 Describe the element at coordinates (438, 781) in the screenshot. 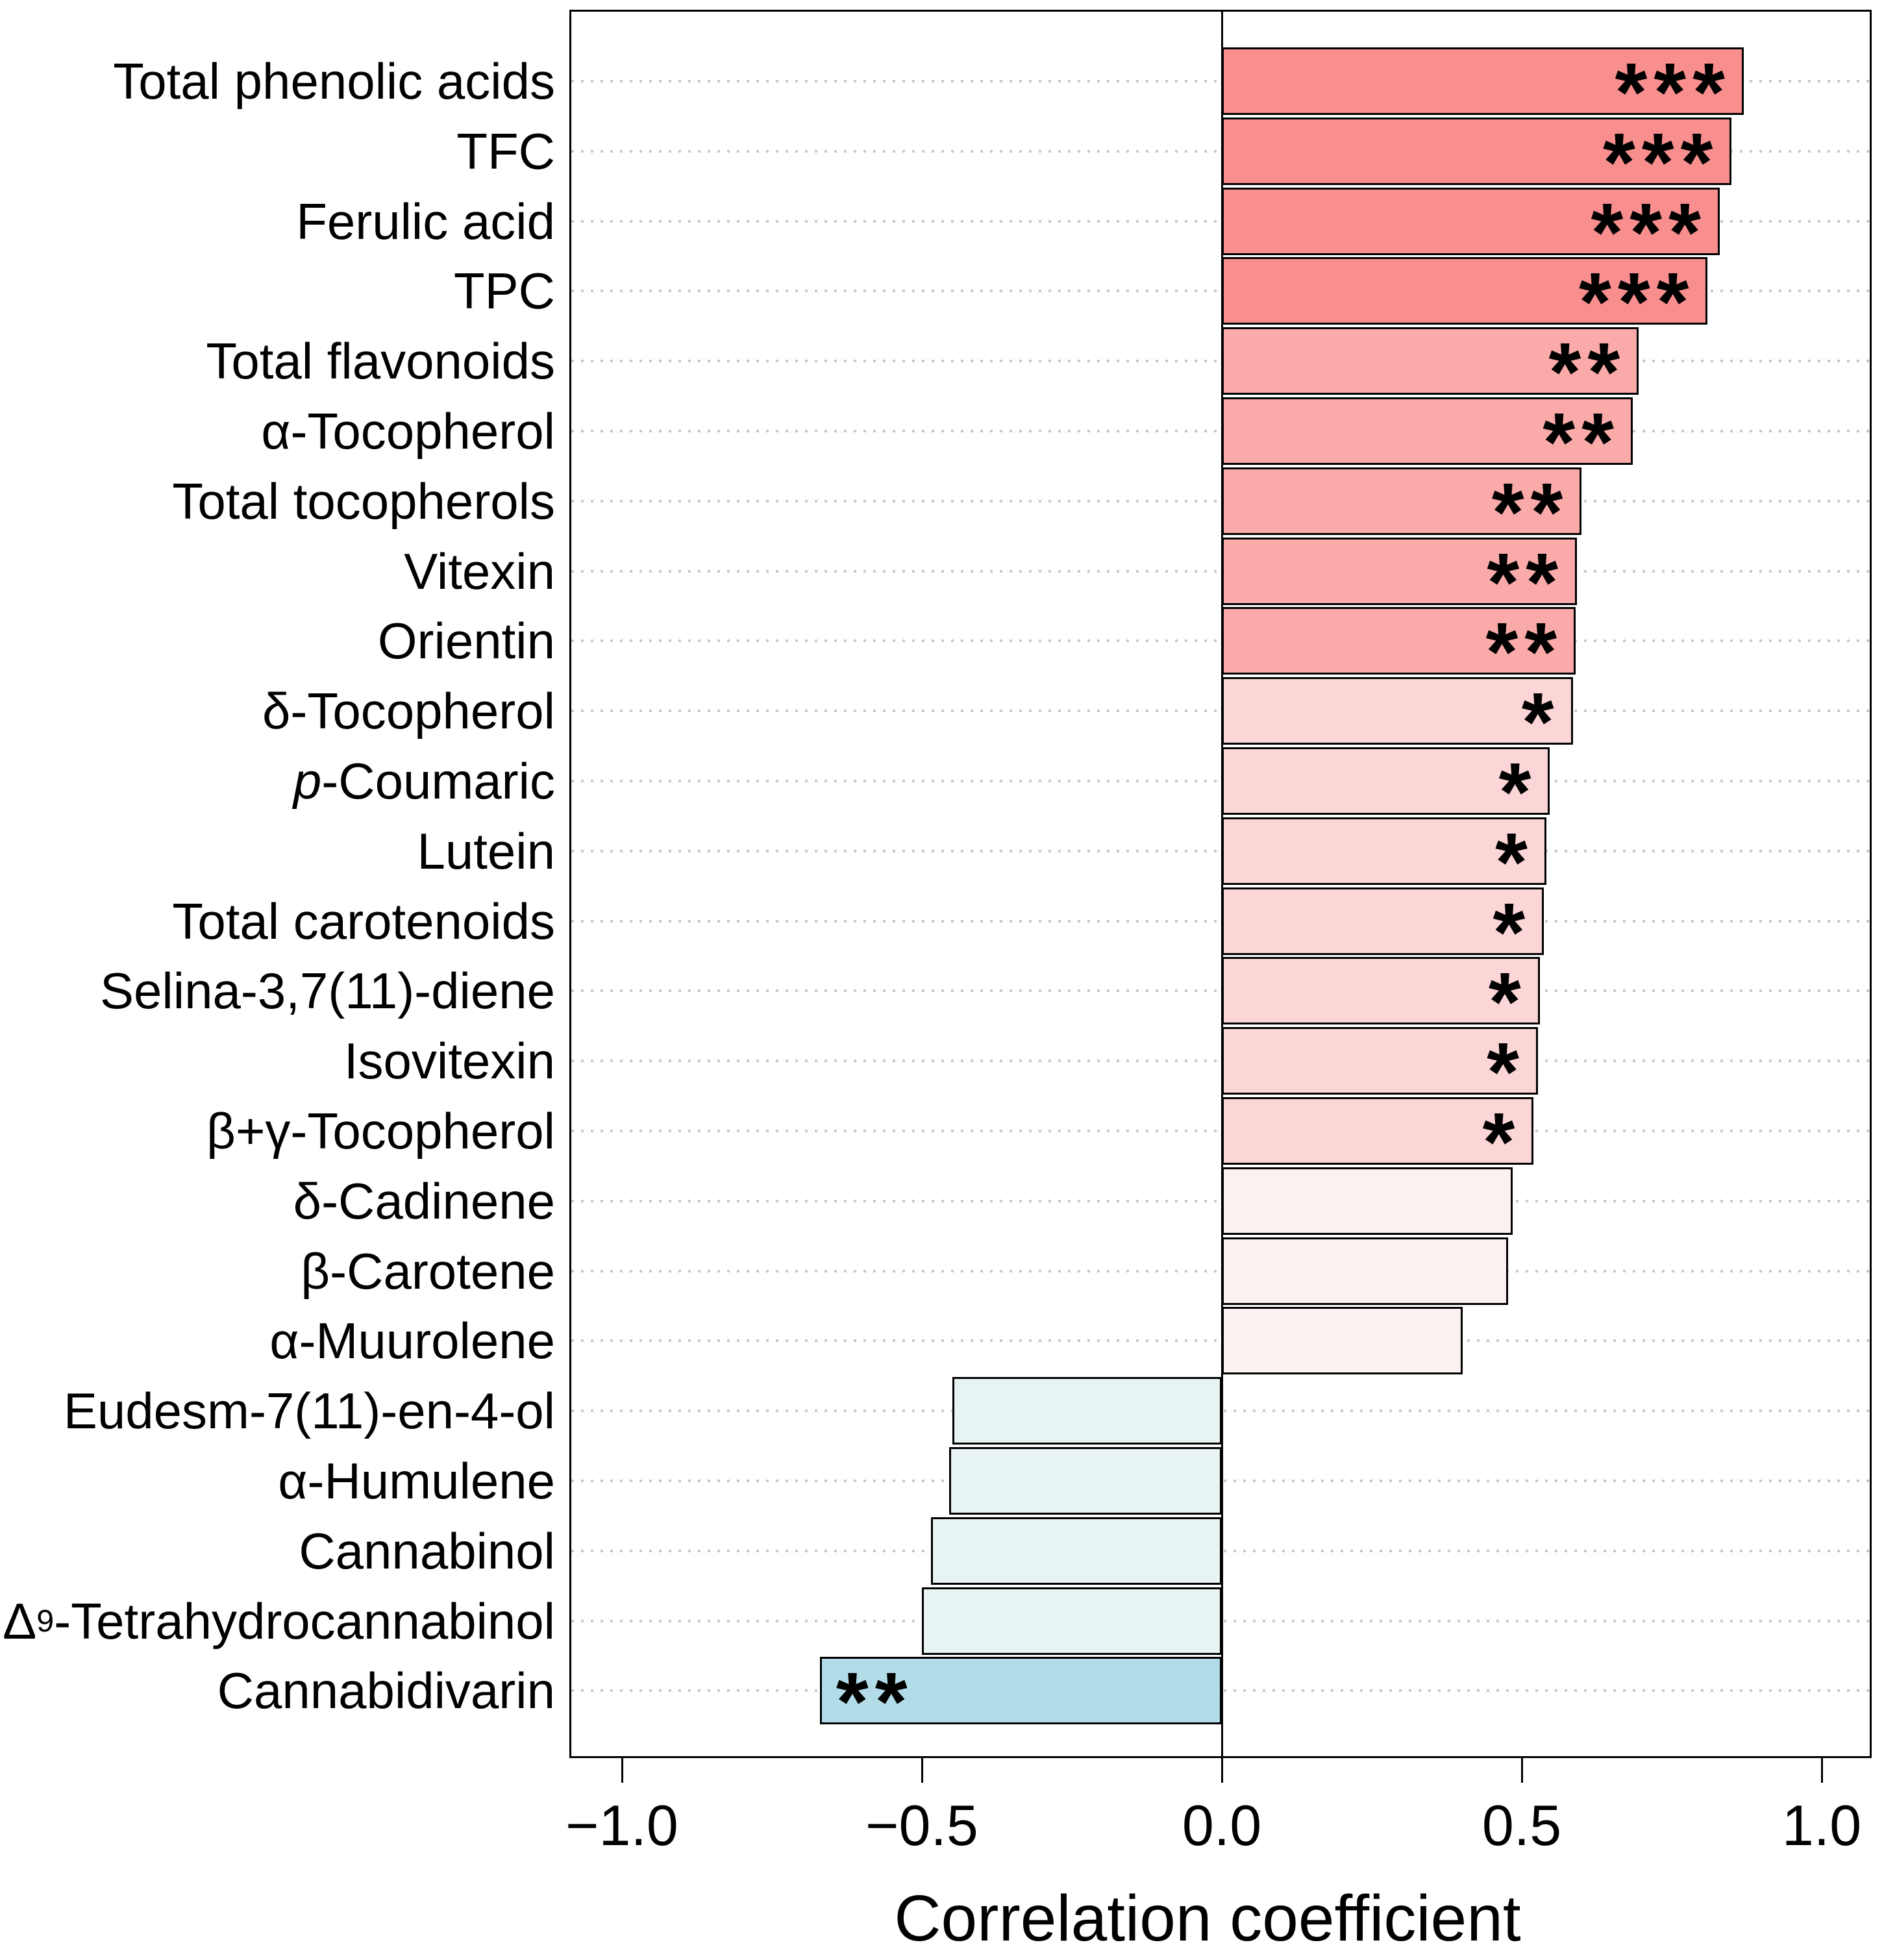

I see `y-axis-label-part: -Coumaric` at that location.